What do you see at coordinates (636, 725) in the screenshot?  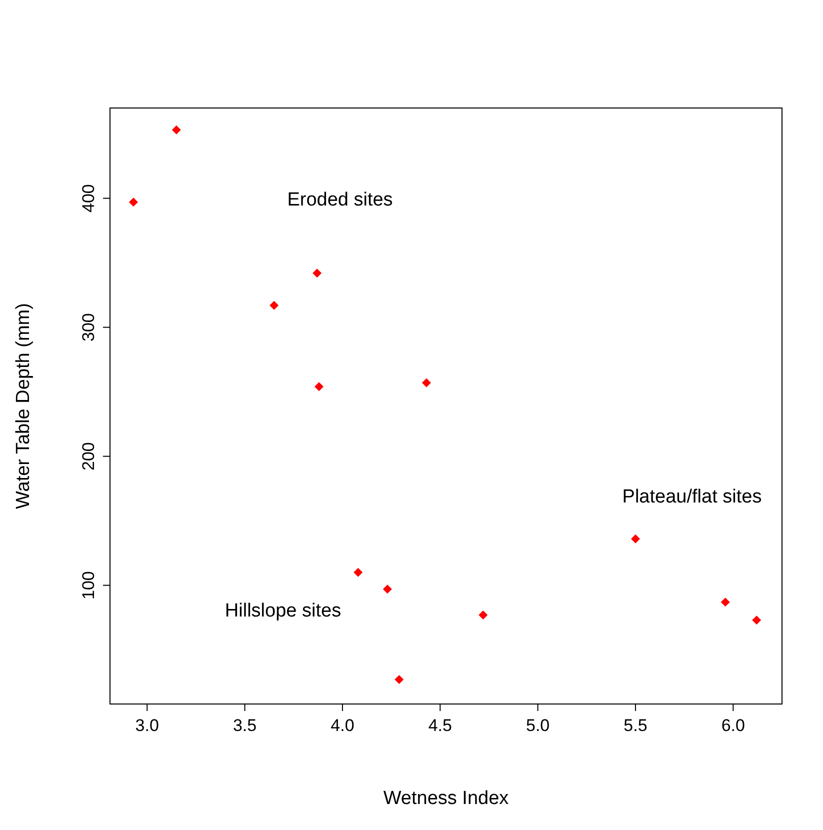 I see `x-tick-label: 5.5` at bounding box center [636, 725].